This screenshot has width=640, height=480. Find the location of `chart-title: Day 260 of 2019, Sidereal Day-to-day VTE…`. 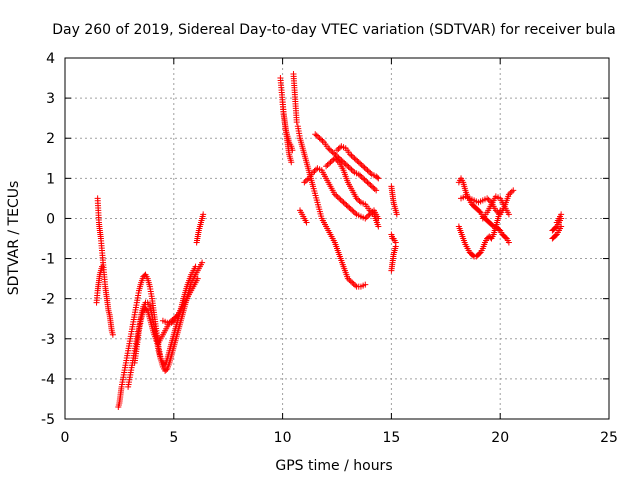

chart-title: Day 260 of 2019, Sidereal Day-to-day VTE… is located at coordinates (333, 30).